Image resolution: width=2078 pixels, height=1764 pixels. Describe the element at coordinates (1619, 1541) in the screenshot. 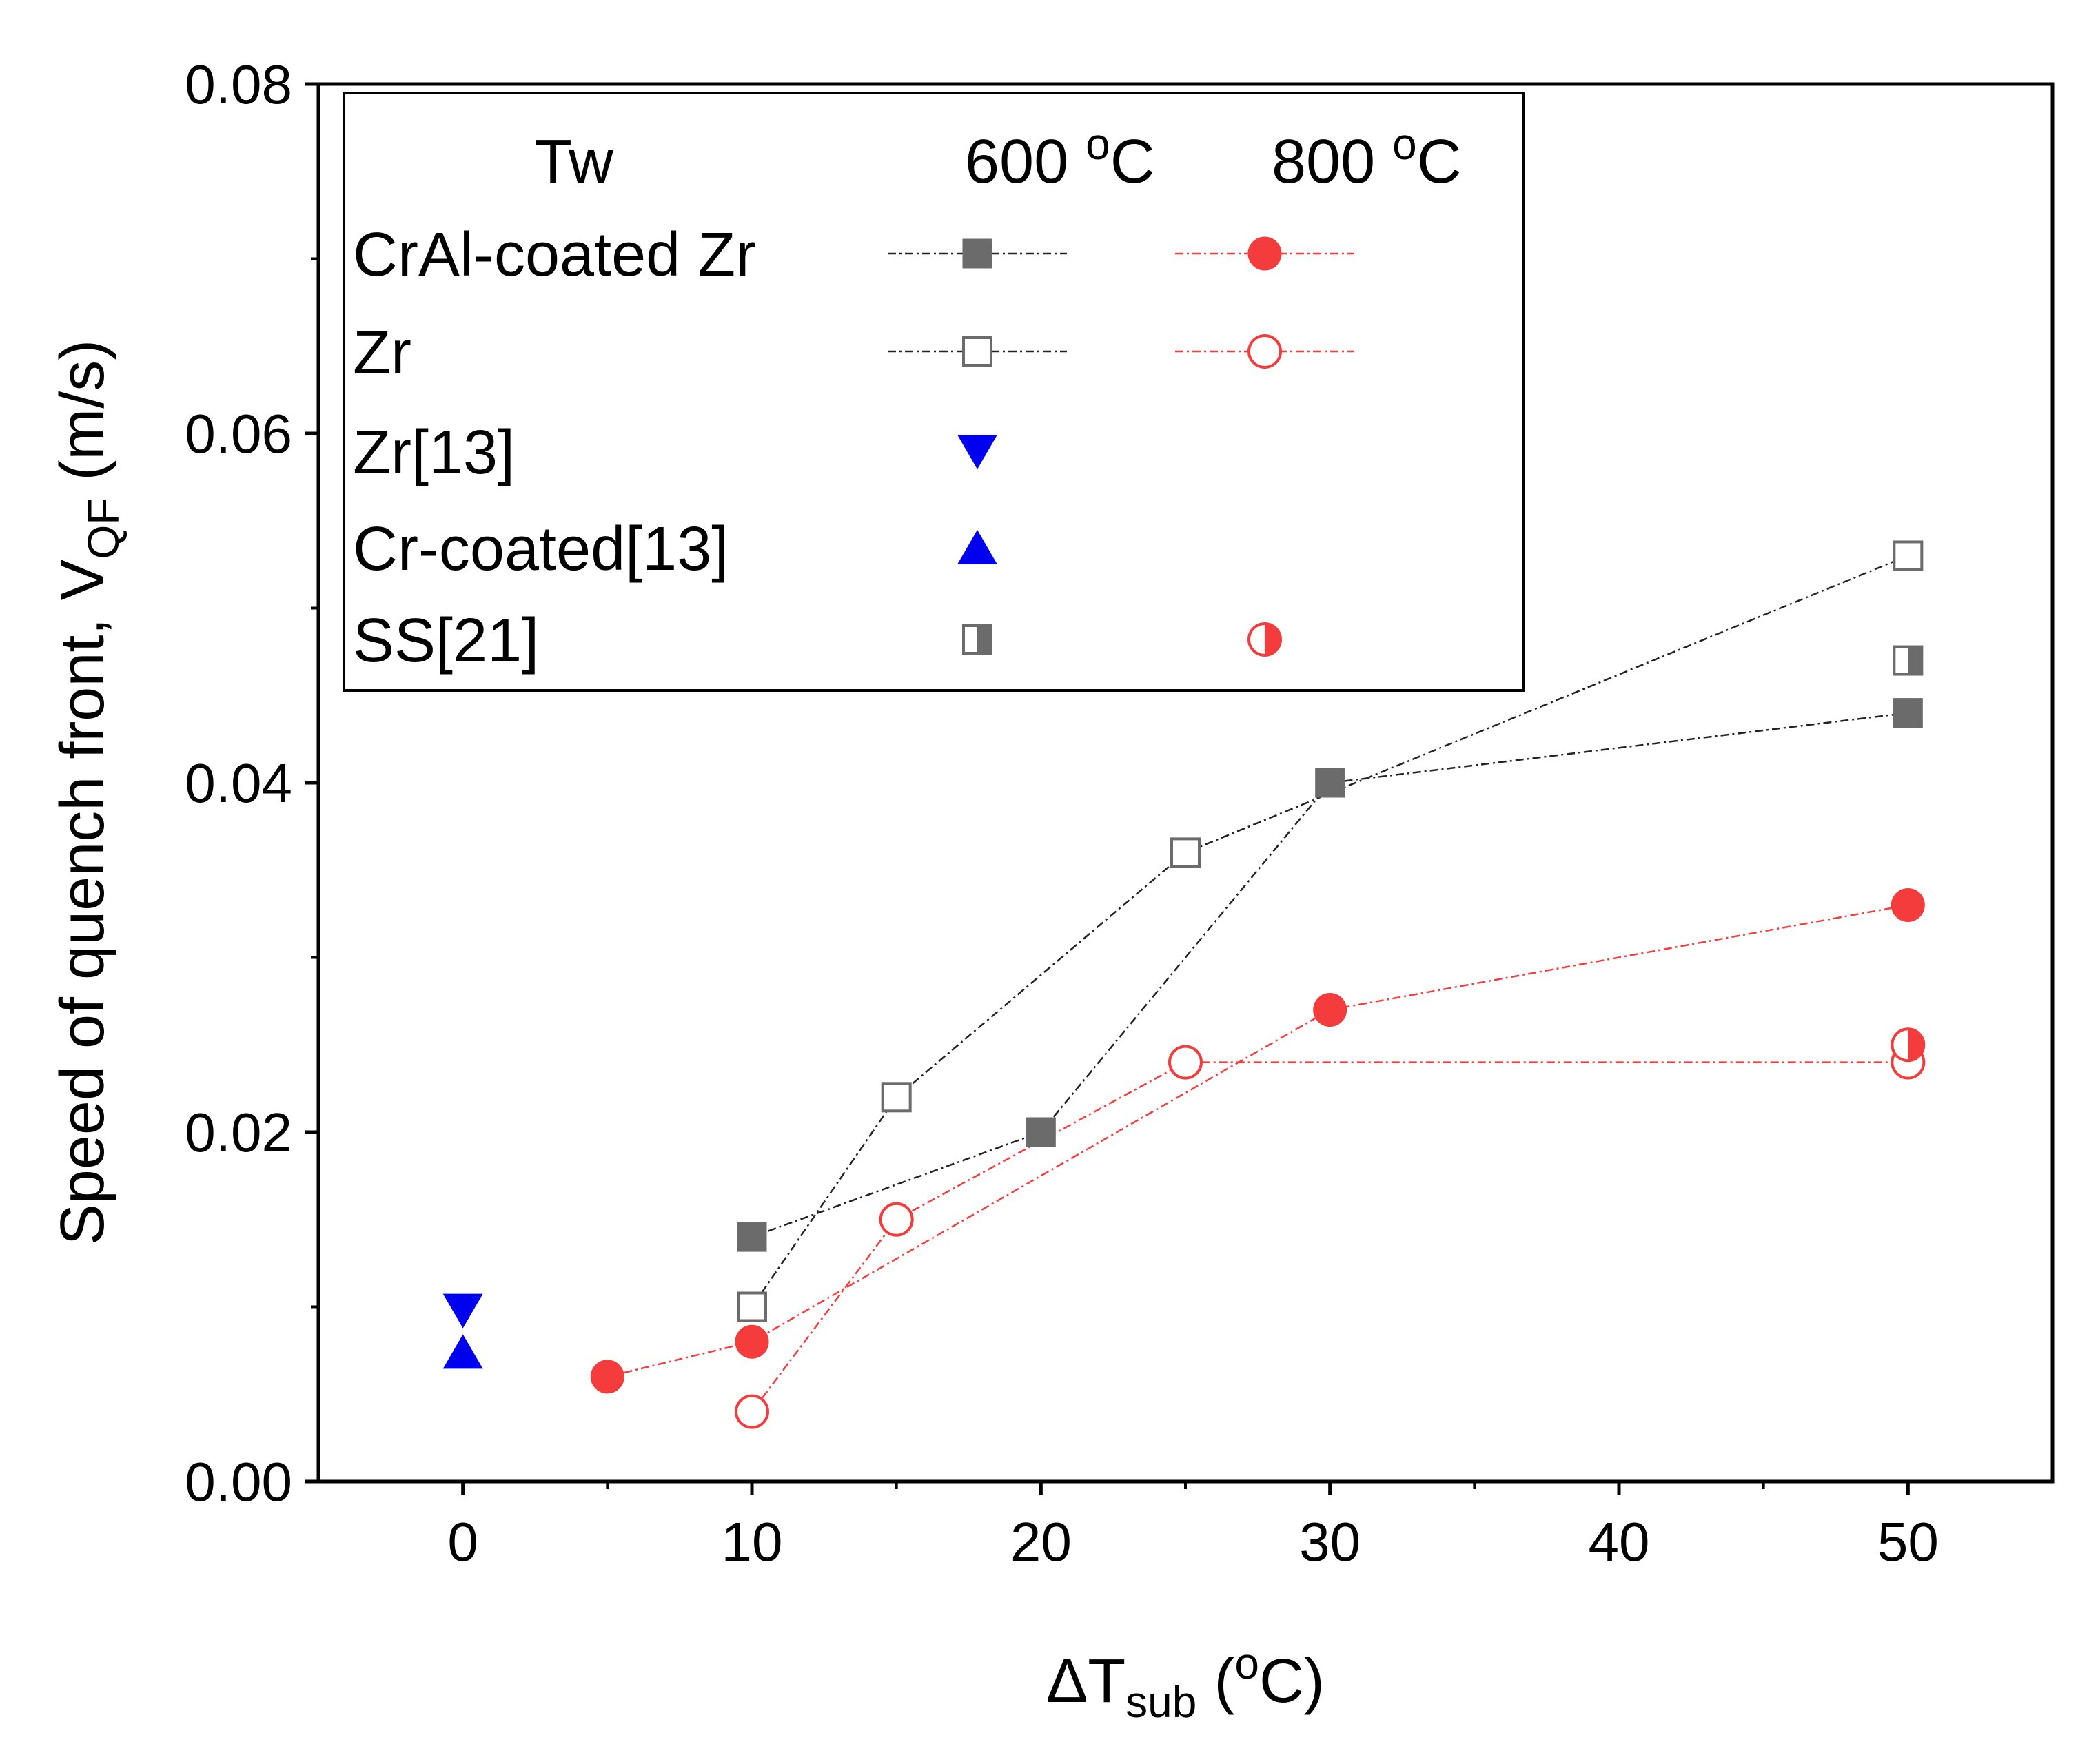

I see `x-tick-label: 40` at that location.